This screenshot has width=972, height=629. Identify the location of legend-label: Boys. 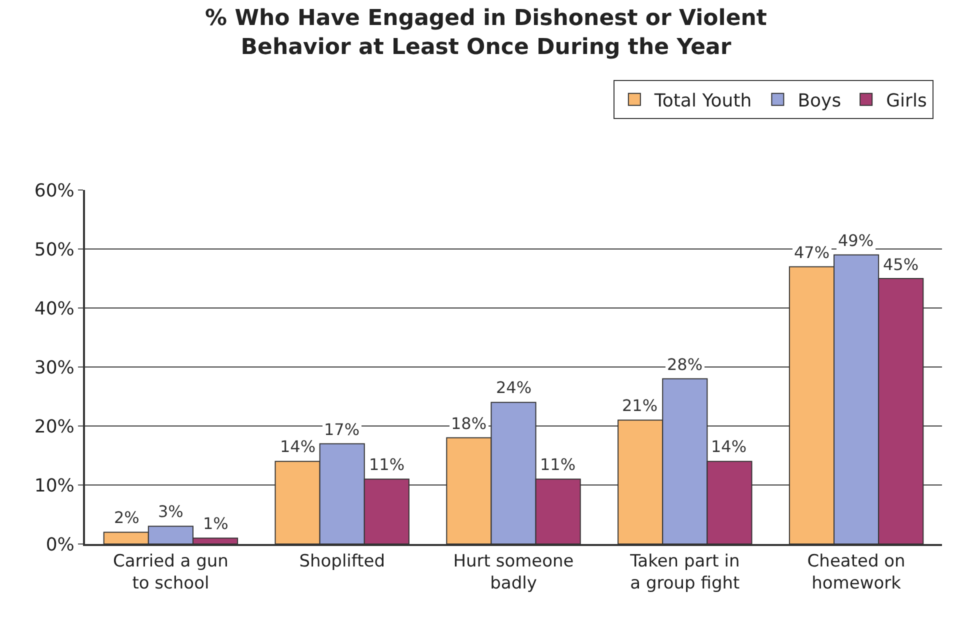
(820, 101).